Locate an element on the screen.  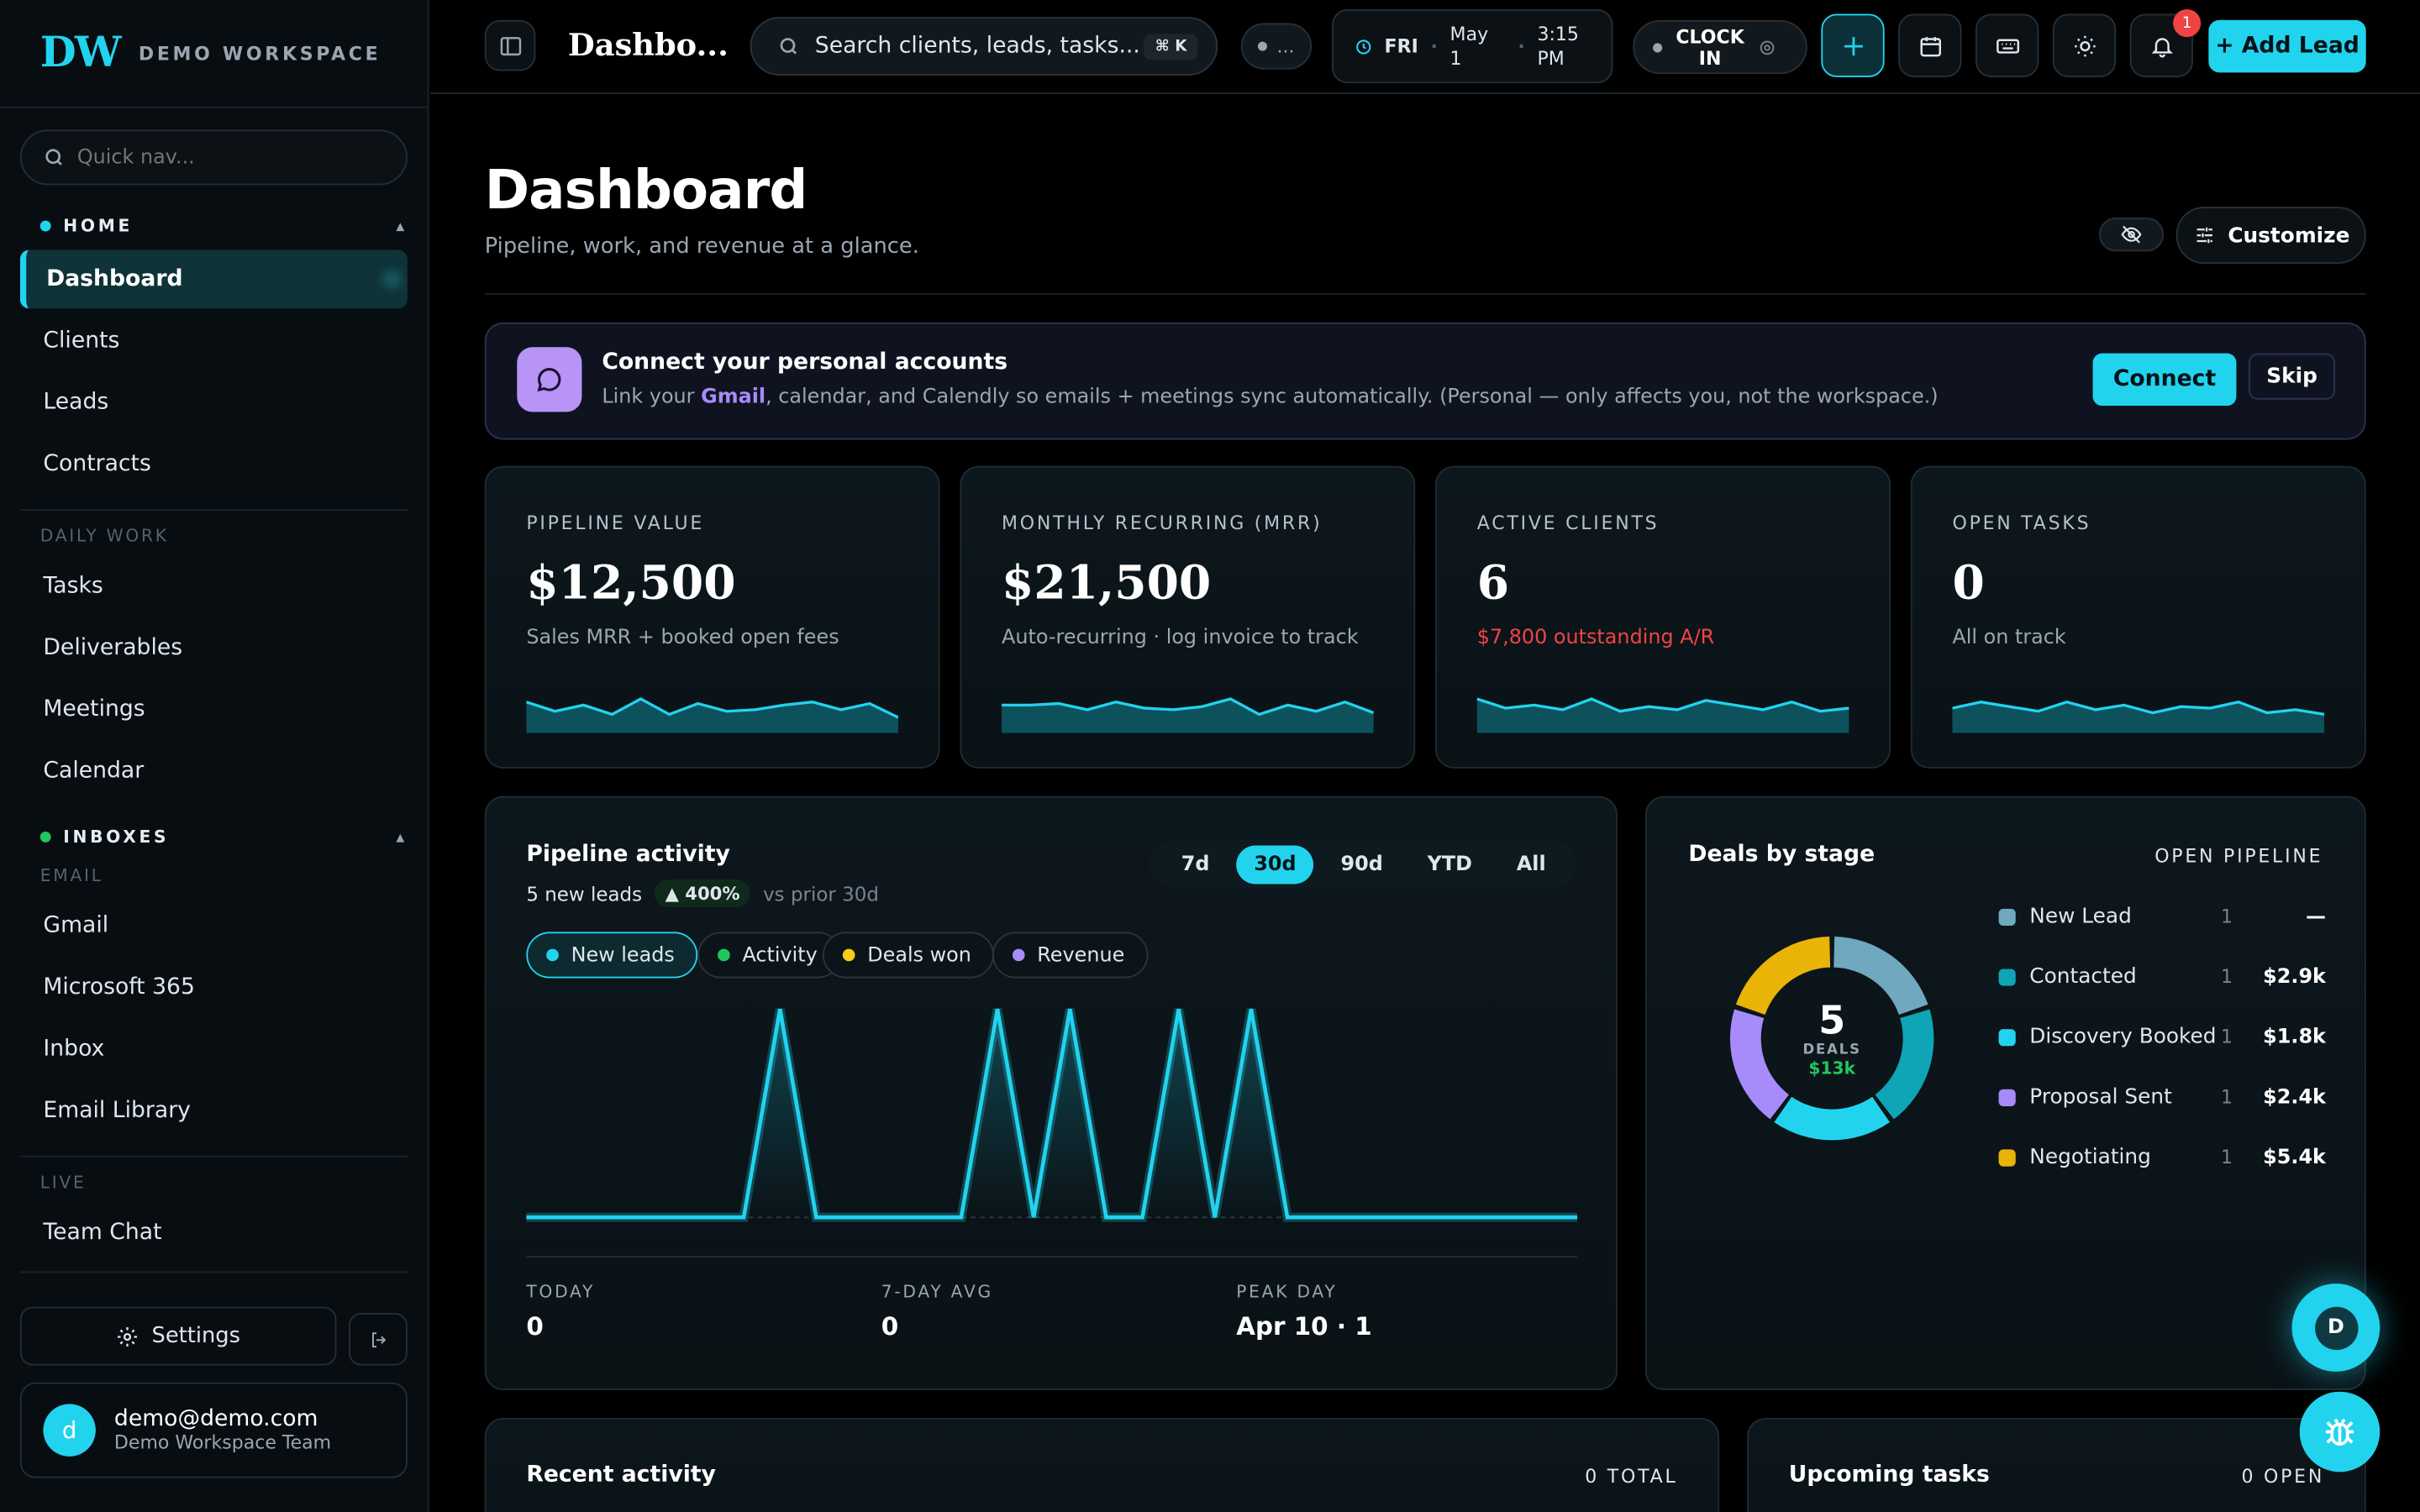
kpi-card: ACTIVE CLIENTS 6 $7,800 outstanding A/R is located at coordinates (1663, 617).